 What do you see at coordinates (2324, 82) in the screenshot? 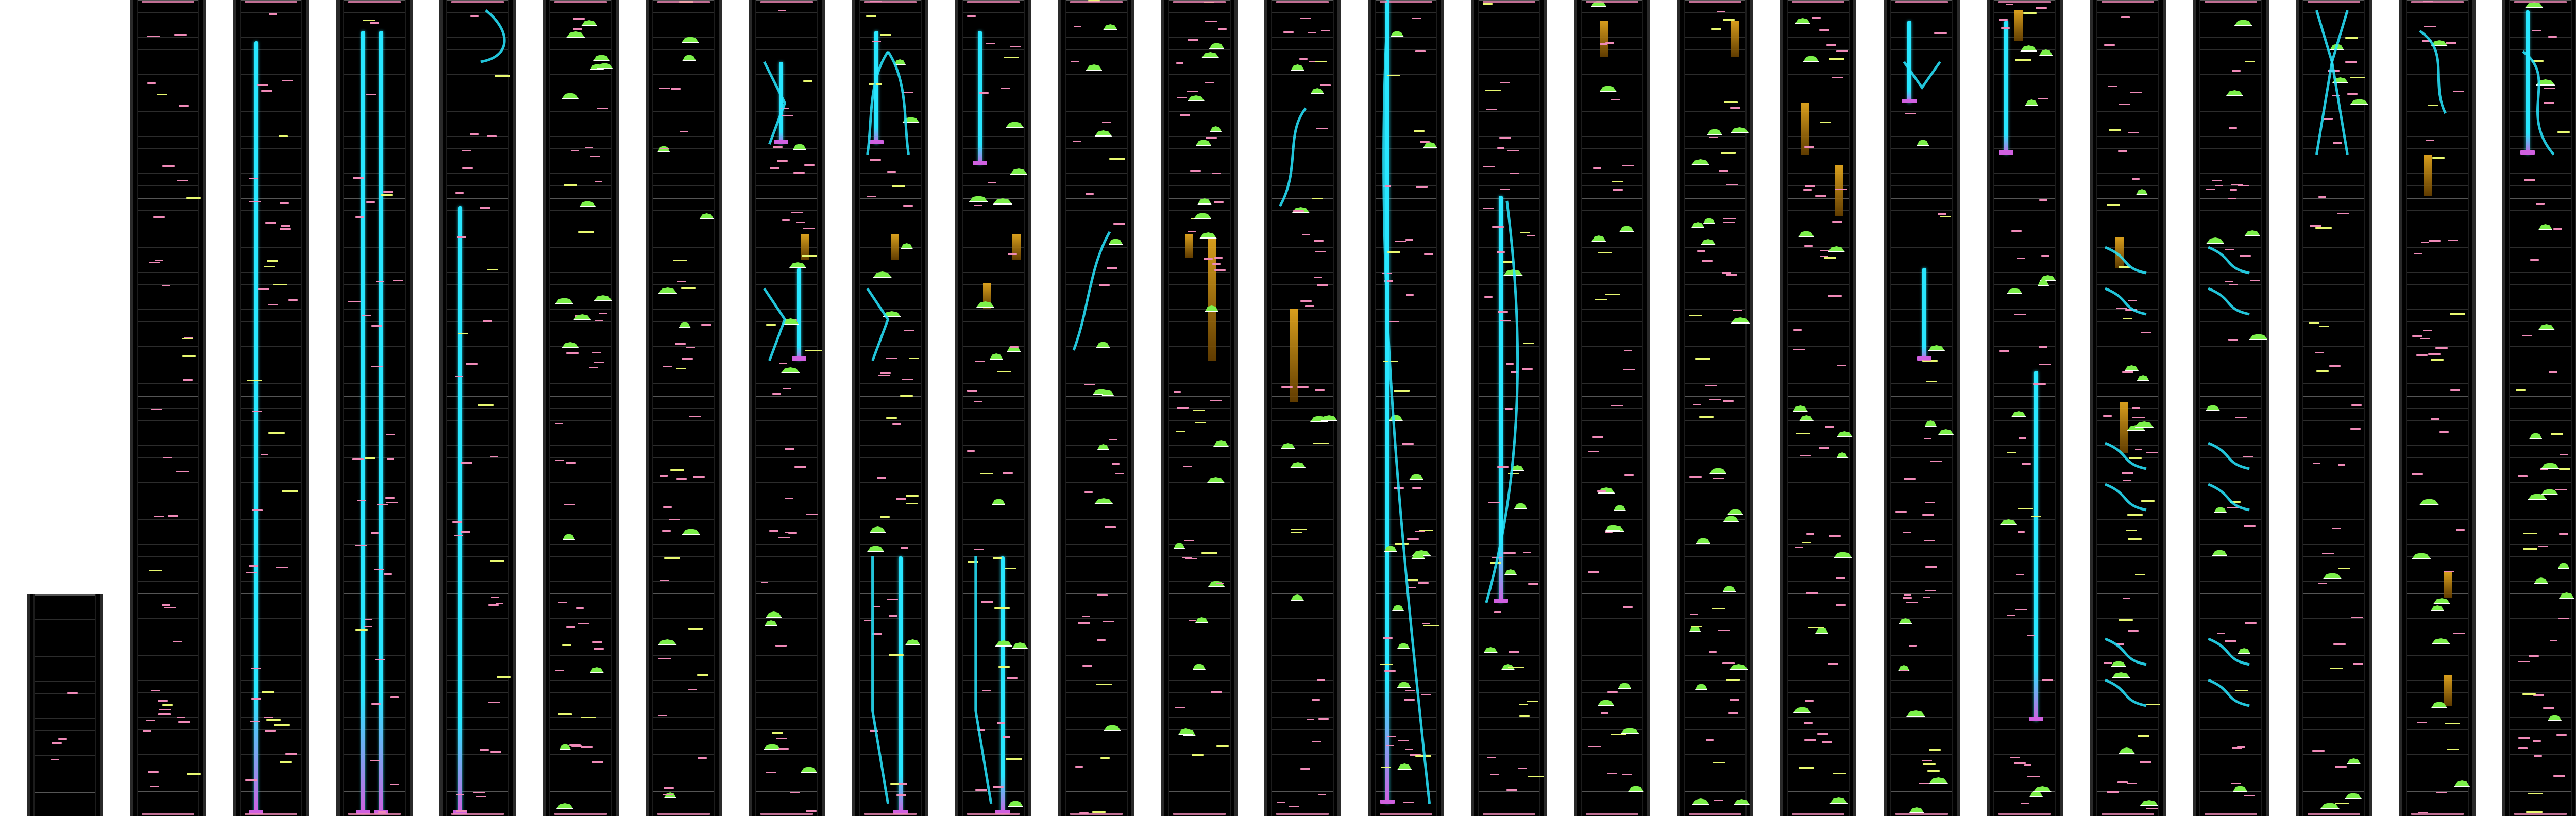
I see `slide-note-path` at bounding box center [2324, 82].